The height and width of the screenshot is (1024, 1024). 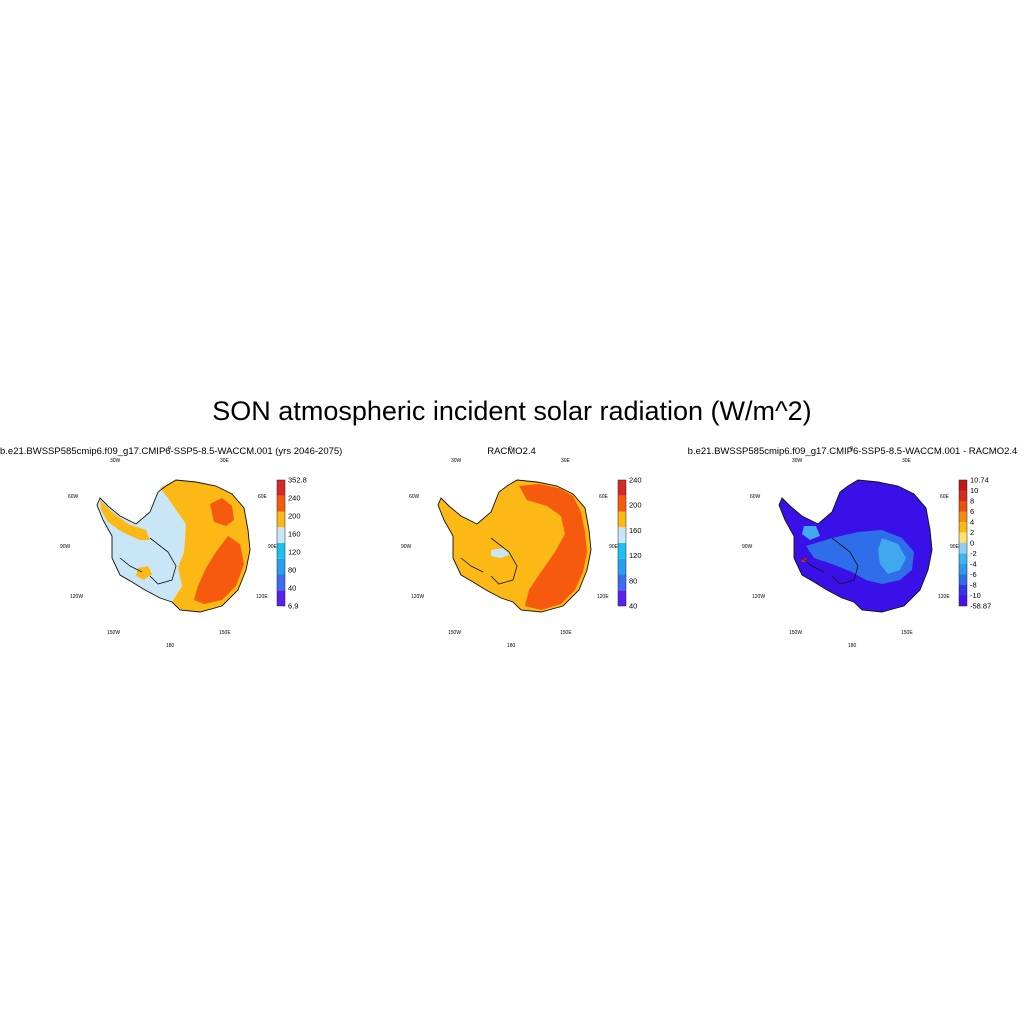 I want to click on colorbar-label: -58.87, so click(x=980, y=606).